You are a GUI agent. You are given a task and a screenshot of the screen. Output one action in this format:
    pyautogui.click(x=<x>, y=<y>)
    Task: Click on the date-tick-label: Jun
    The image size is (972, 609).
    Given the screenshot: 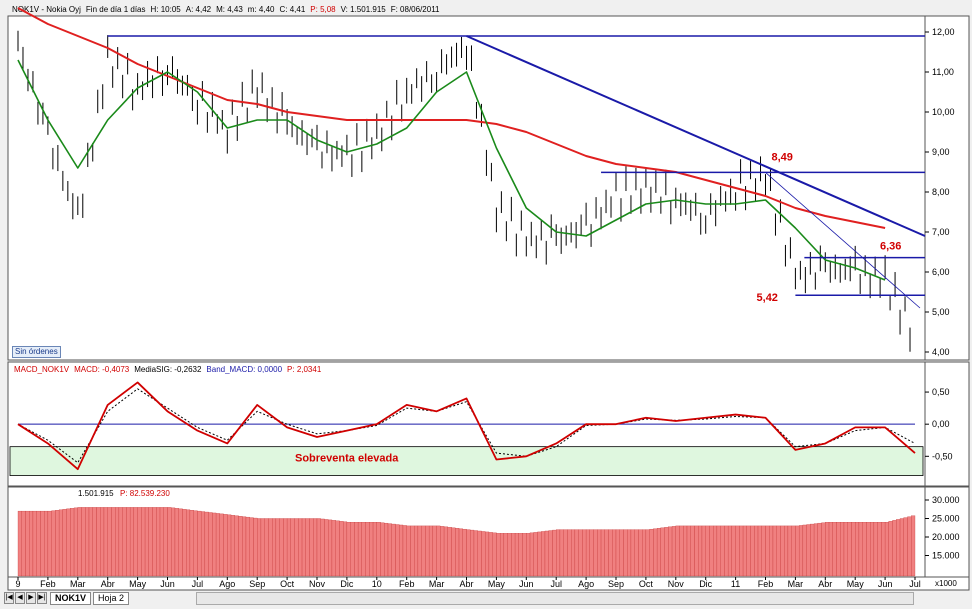 What is the action you would take?
    pyautogui.click(x=526, y=584)
    